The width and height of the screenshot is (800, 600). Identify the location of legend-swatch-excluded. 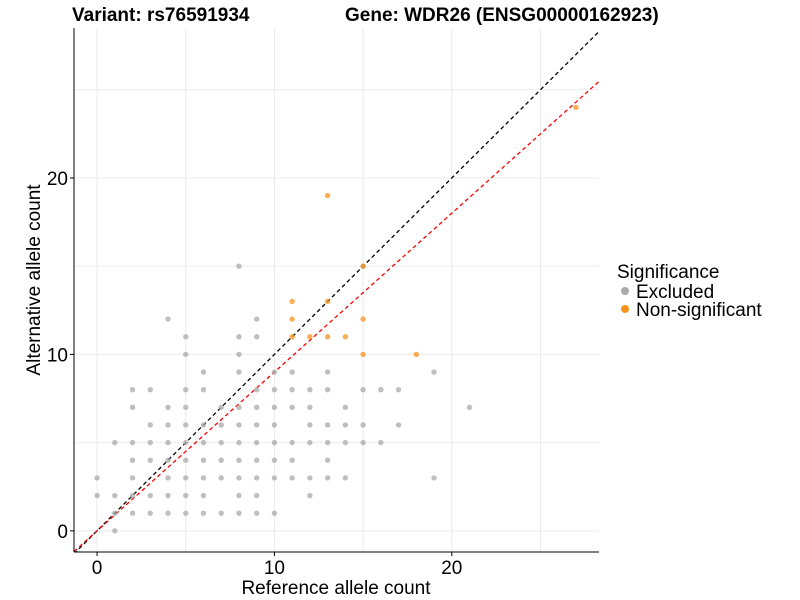
(625, 291).